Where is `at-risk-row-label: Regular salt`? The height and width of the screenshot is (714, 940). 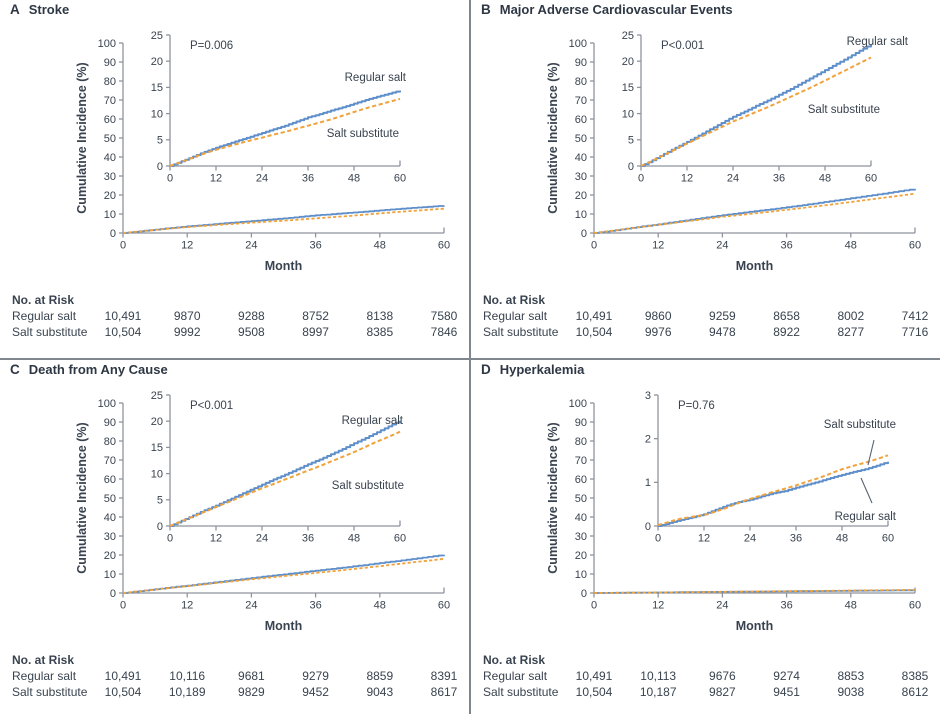
at-risk-row-label: Regular salt is located at coordinates (515, 316).